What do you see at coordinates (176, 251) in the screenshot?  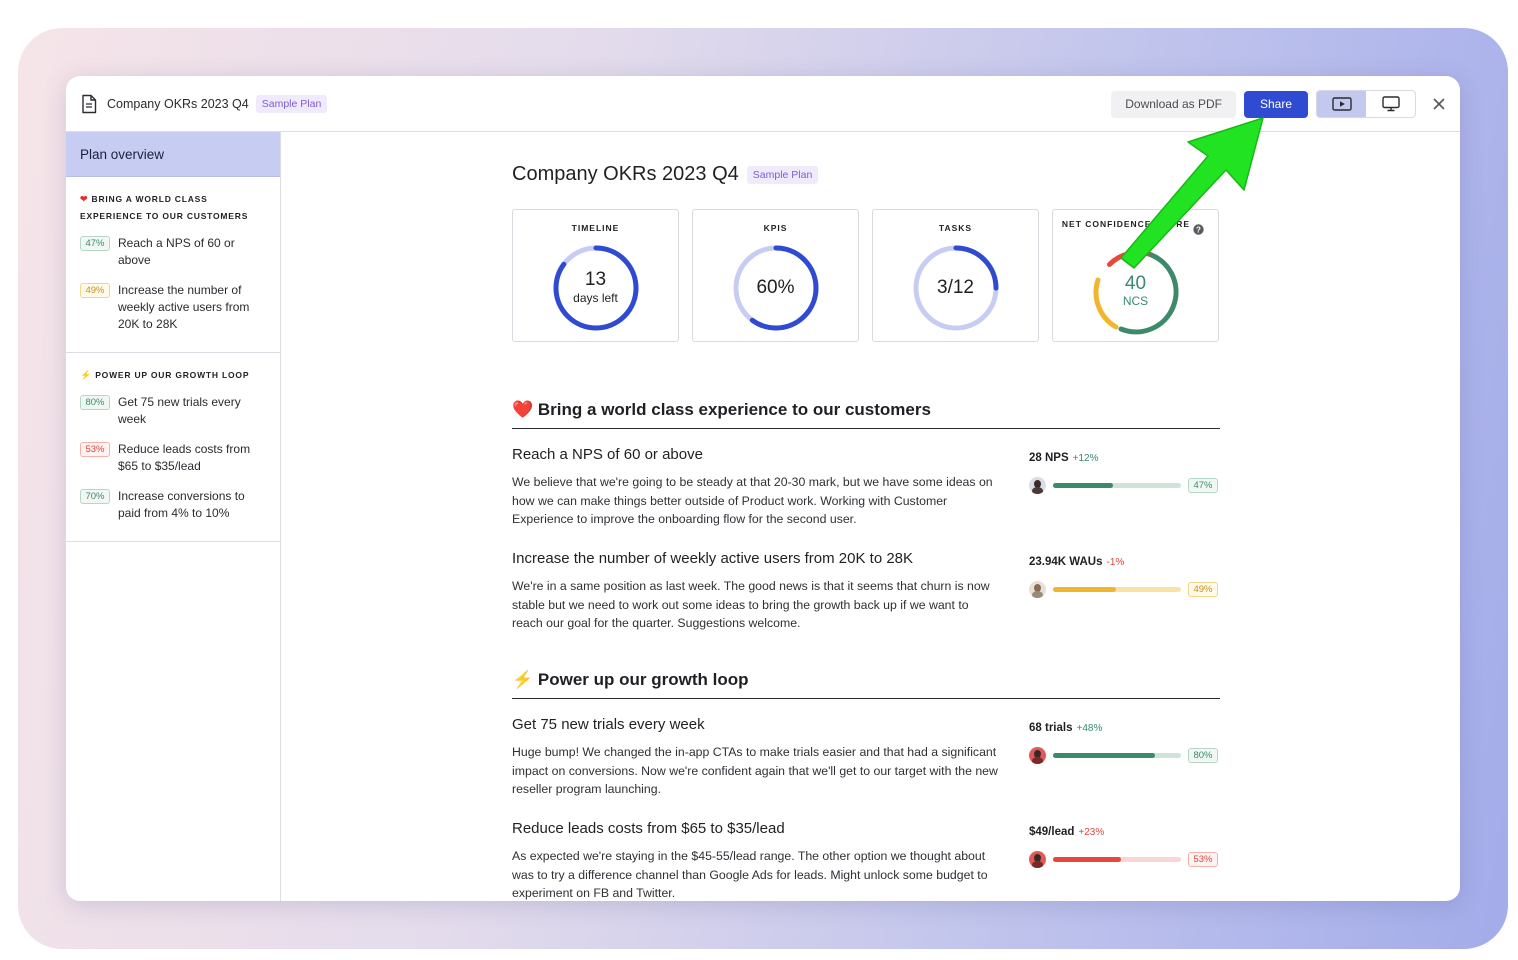 I see `sidebar-okr-label: Reach a NPS of 60 or above` at bounding box center [176, 251].